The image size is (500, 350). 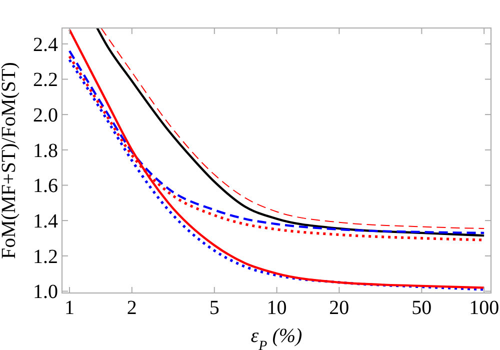 I want to click on y-axis-title: FoM(MF+ST)/FoM(ST), so click(x=10, y=160).